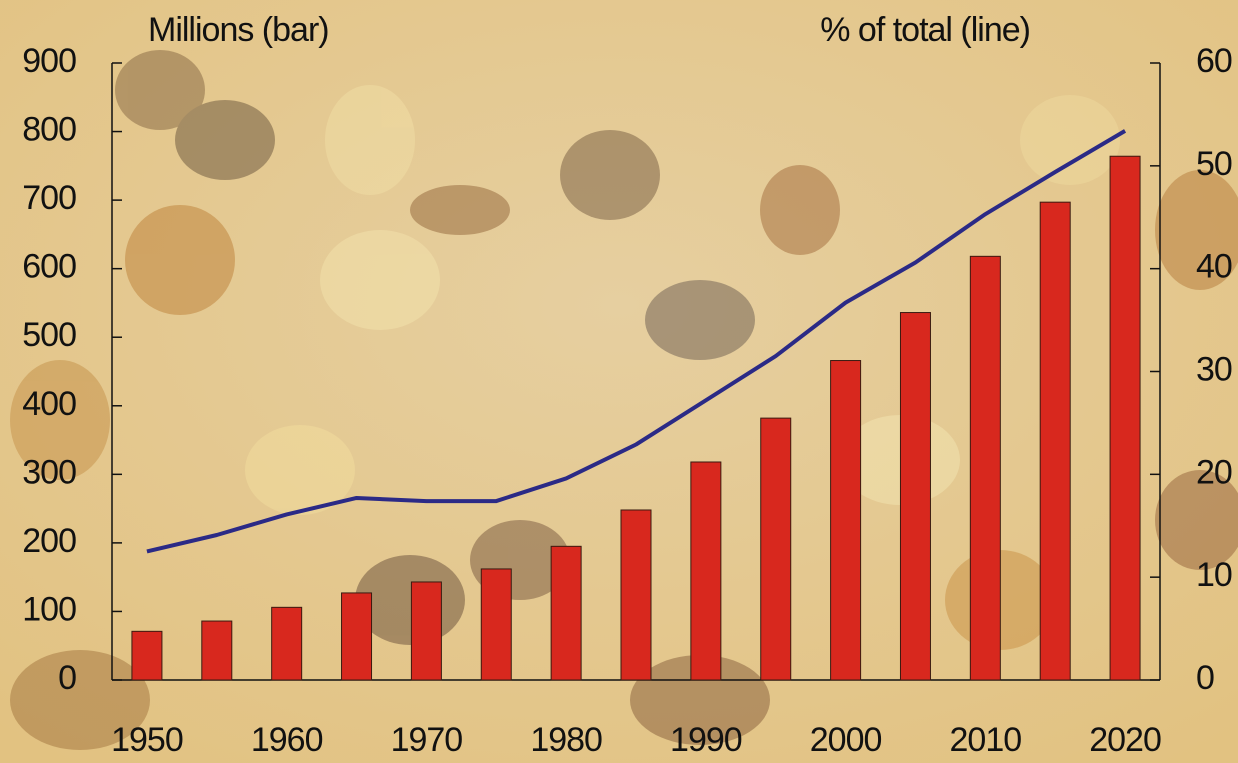  What do you see at coordinates (49, 267) in the screenshot?
I see `y-tick-label: 600` at bounding box center [49, 267].